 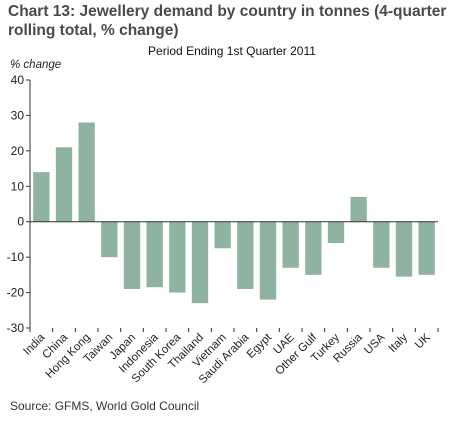 I want to click on bar-india, so click(x=41, y=197).